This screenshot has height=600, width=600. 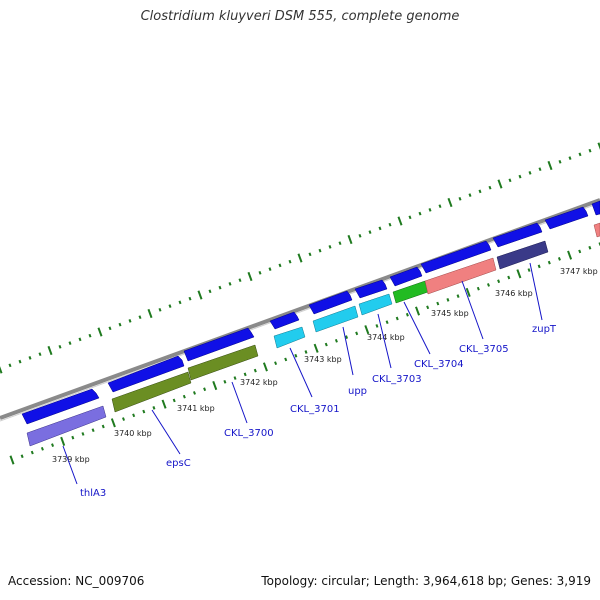 I want to click on gene-label-thlA3: thlA3, so click(x=93, y=493).